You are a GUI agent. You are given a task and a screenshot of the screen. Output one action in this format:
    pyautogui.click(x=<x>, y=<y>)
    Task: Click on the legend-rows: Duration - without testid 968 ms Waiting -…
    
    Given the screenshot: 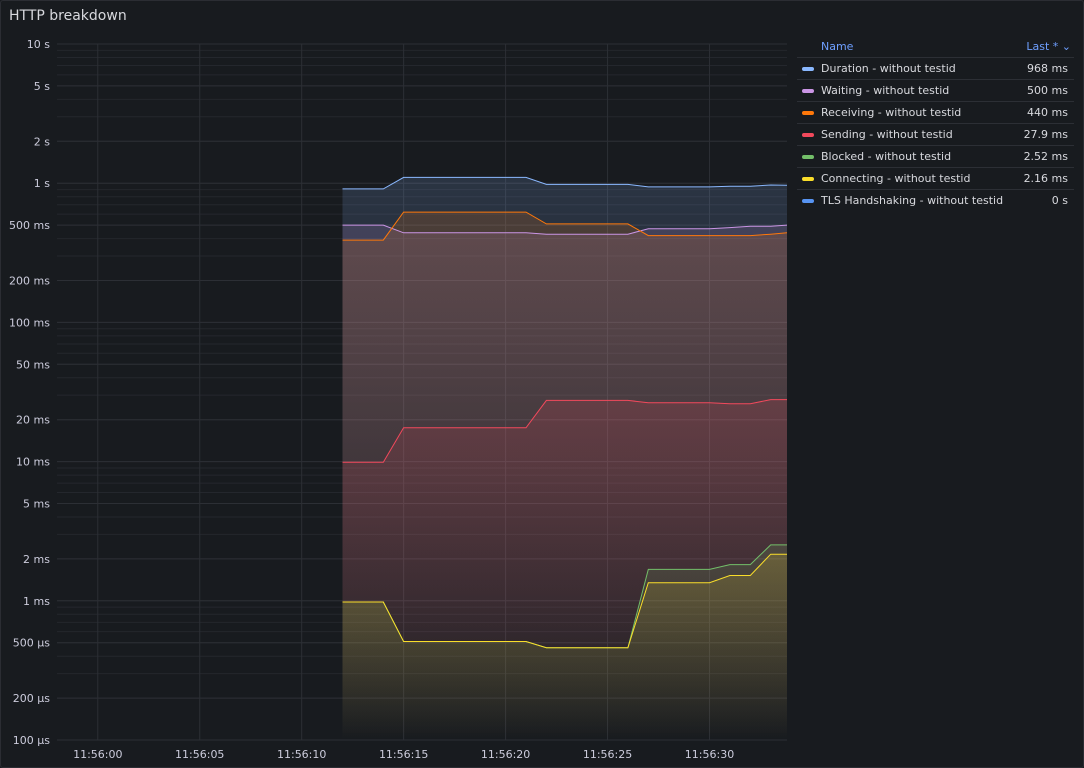 What is the action you would take?
    pyautogui.click(x=935, y=134)
    